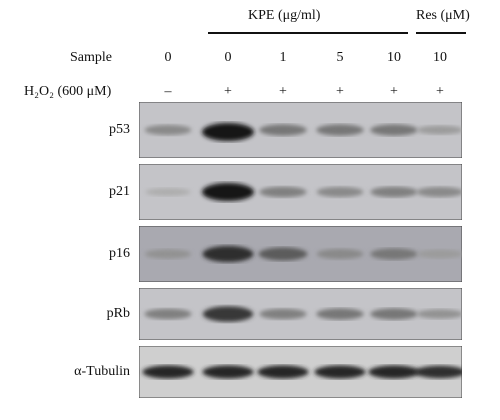 This screenshot has width=500, height=420. I want to click on blot-label-4: pRb, so click(118, 313).